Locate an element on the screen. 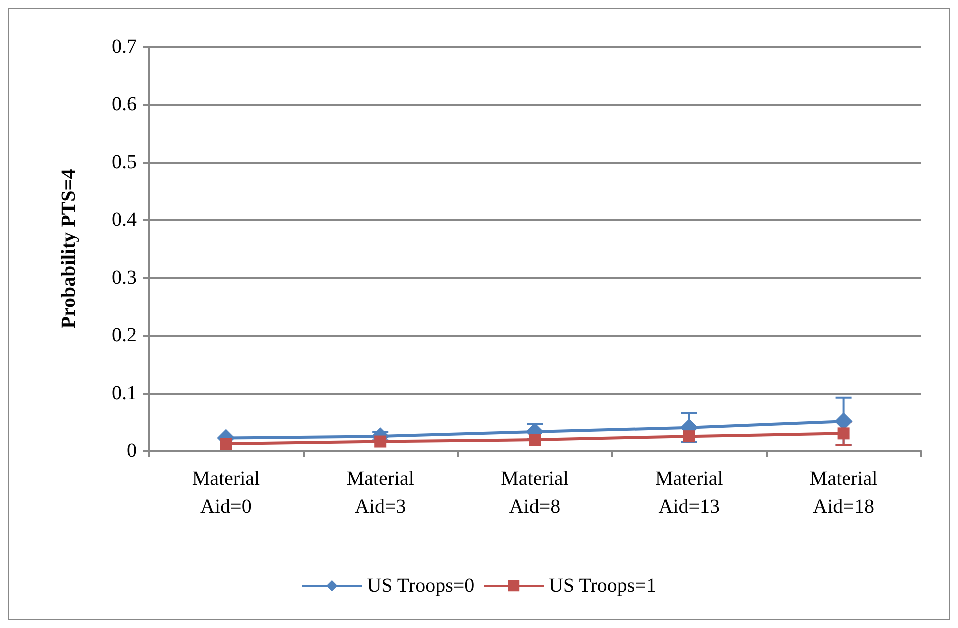 This screenshot has height=628, width=958. x-tick-label: Material Aid=0 is located at coordinates (226, 493).